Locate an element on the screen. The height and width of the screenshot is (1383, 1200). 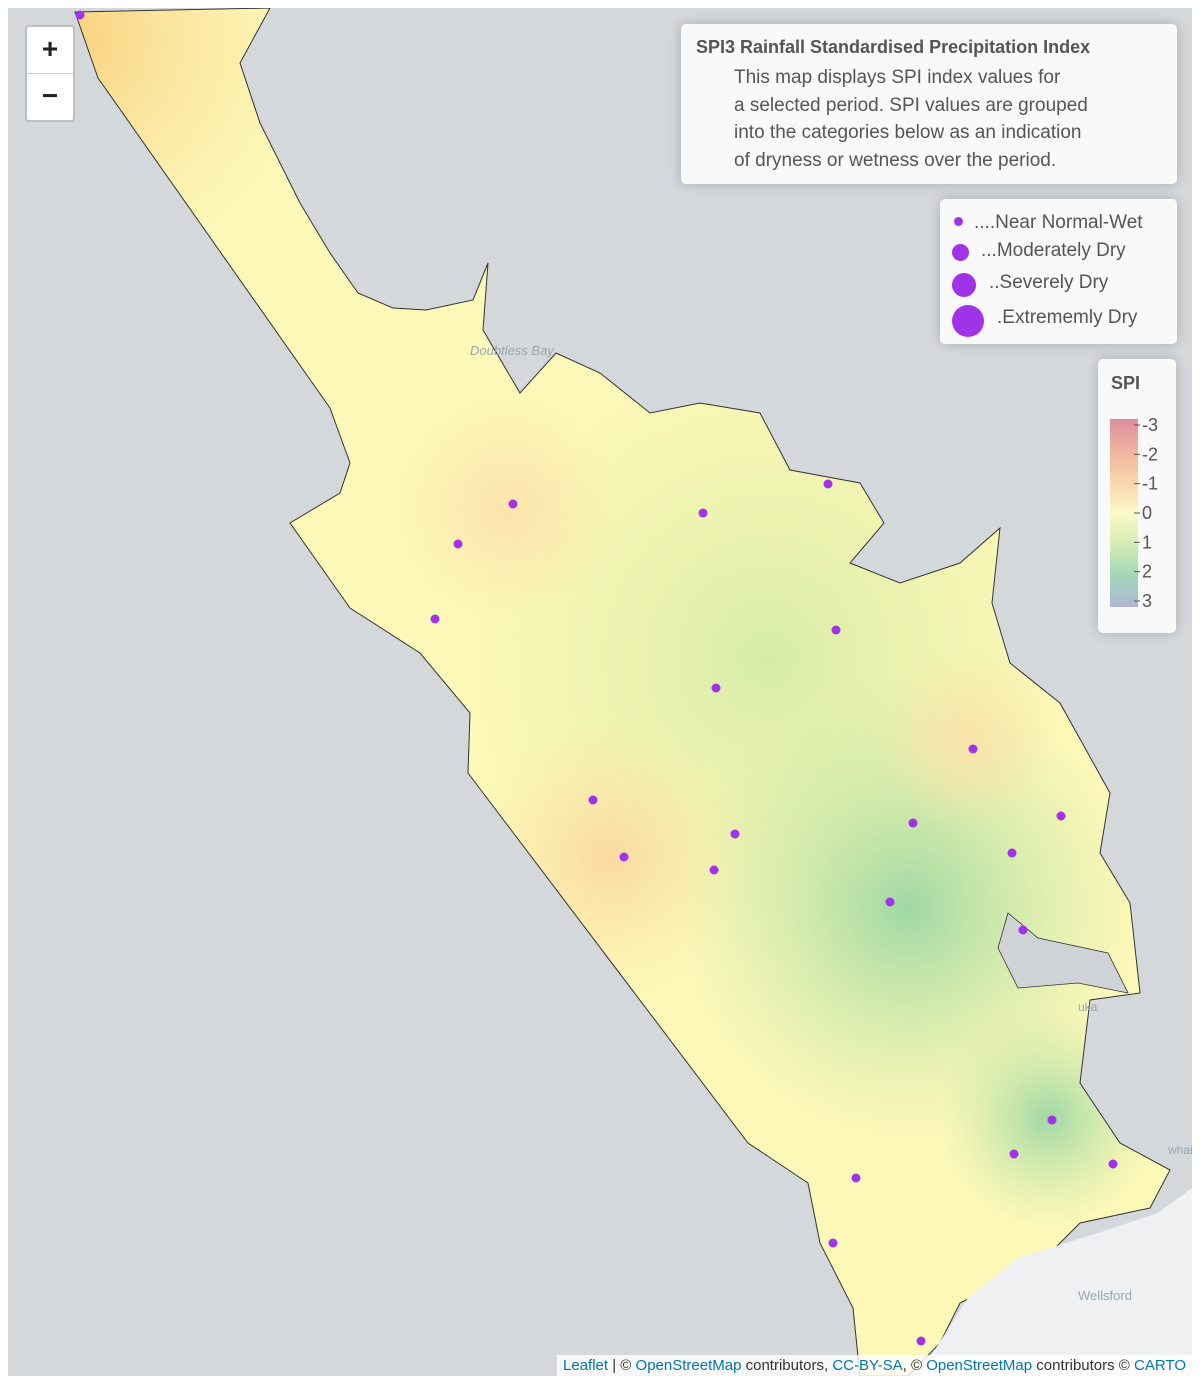
colorbar: -3 -2 -1 0 1 2 3 is located at coordinates (1134, 513).